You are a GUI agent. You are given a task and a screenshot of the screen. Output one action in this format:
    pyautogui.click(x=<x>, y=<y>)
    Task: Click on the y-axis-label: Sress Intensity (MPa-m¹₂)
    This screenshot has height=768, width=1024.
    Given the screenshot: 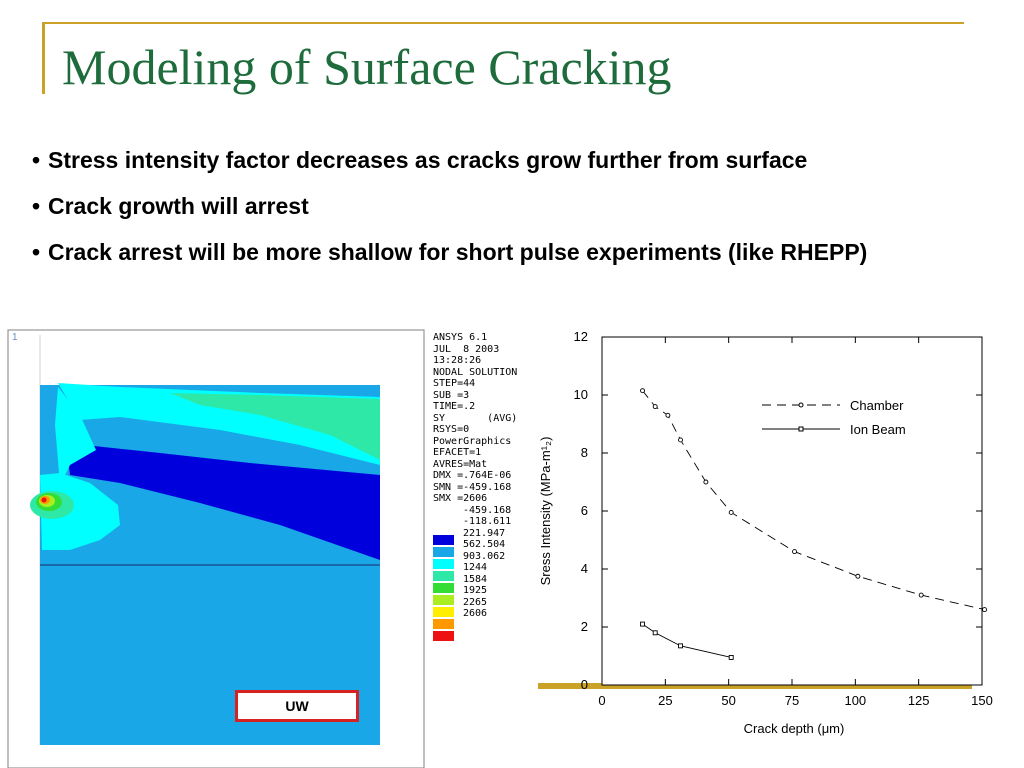 What is the action you would take?
    pyautogui.click(x=545, y=511)
    